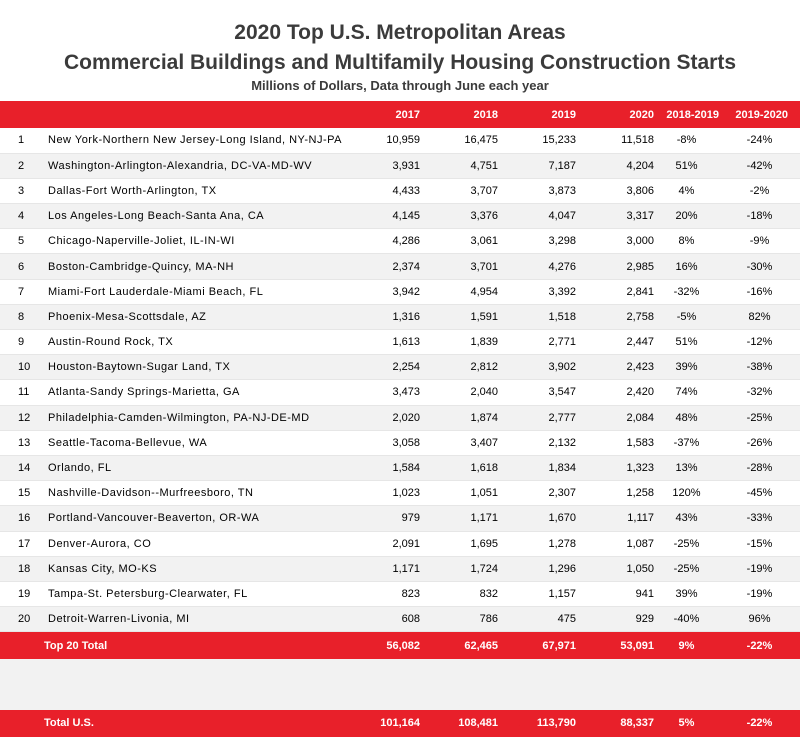 The height and width of the screenshot is (737, 800). I want to click on row-metro-name: Portland-Vancouver-Beaverton, OR-WA, so click(198, 518).